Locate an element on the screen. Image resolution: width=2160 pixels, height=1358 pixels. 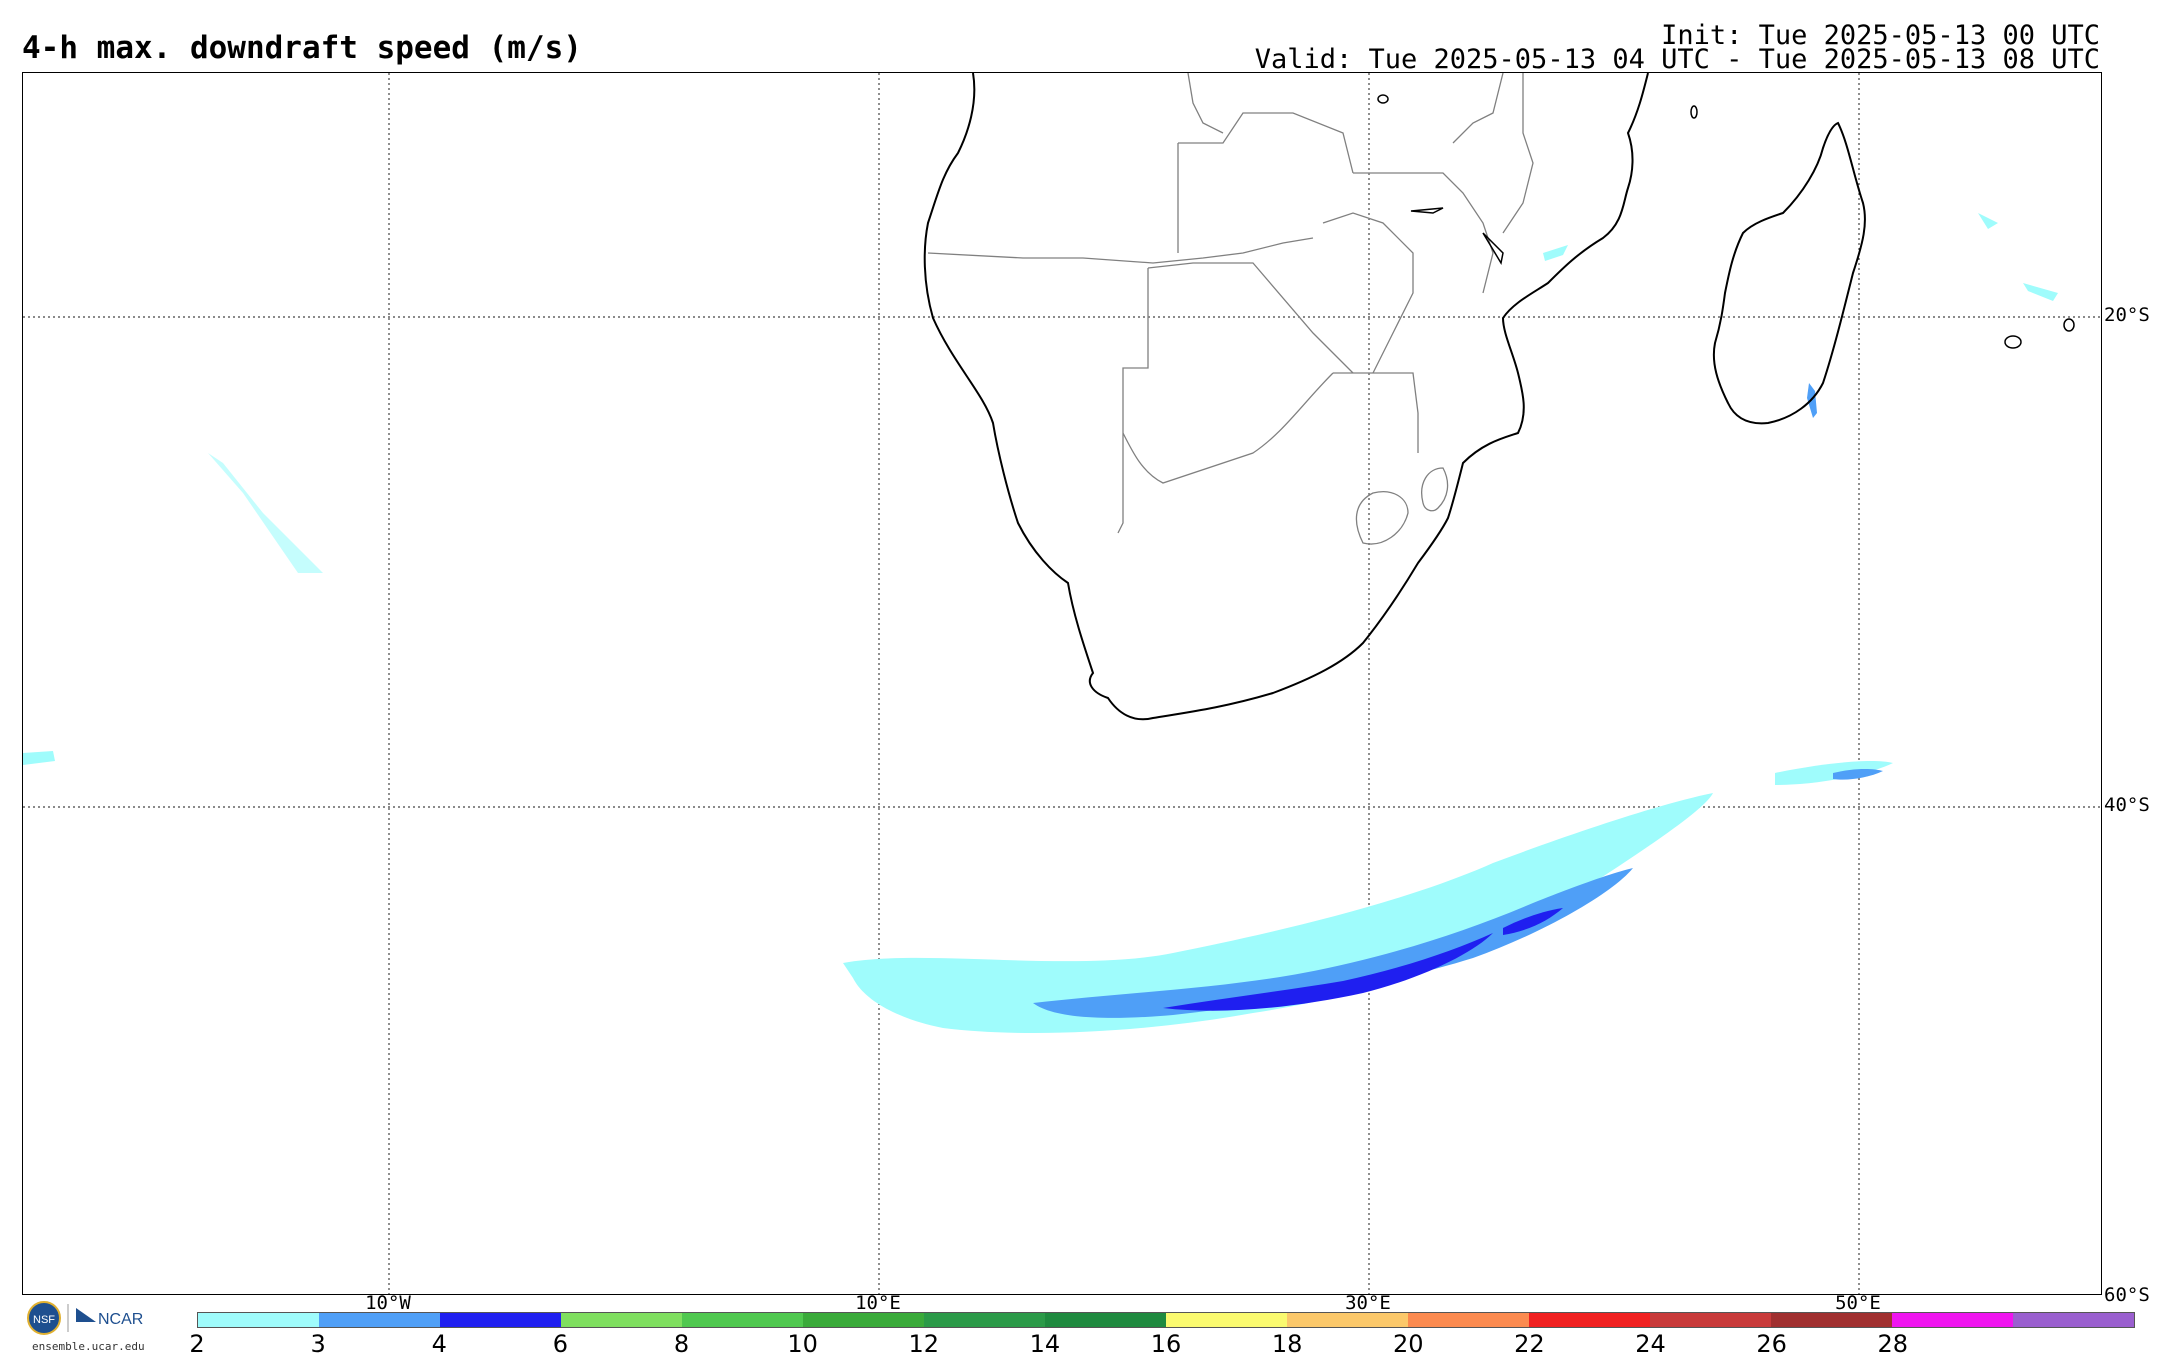
colorbar-tick-label: 8 is located at coordinates (681, 1344).